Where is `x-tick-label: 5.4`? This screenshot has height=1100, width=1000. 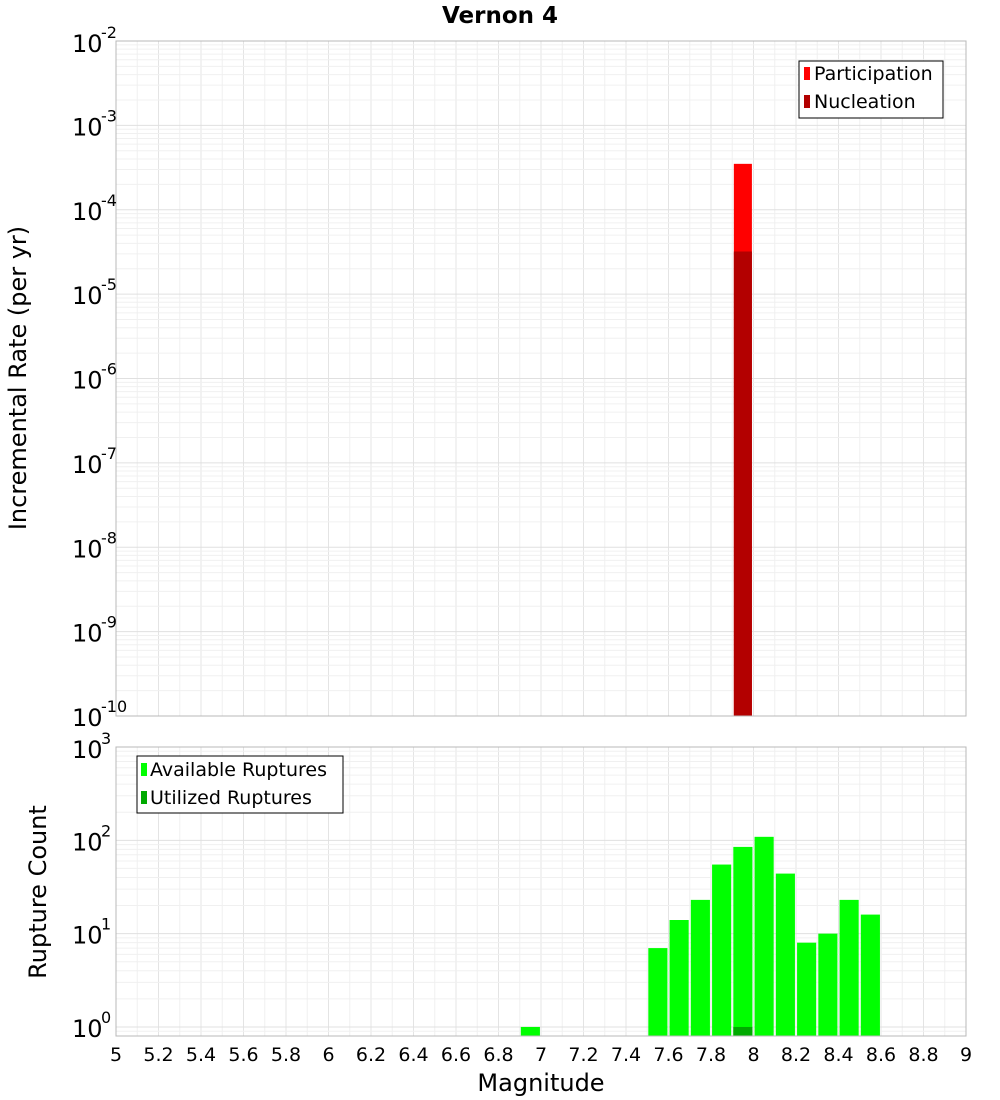 x-tick-label: 5.4 is located at coordinates (201, 1055).